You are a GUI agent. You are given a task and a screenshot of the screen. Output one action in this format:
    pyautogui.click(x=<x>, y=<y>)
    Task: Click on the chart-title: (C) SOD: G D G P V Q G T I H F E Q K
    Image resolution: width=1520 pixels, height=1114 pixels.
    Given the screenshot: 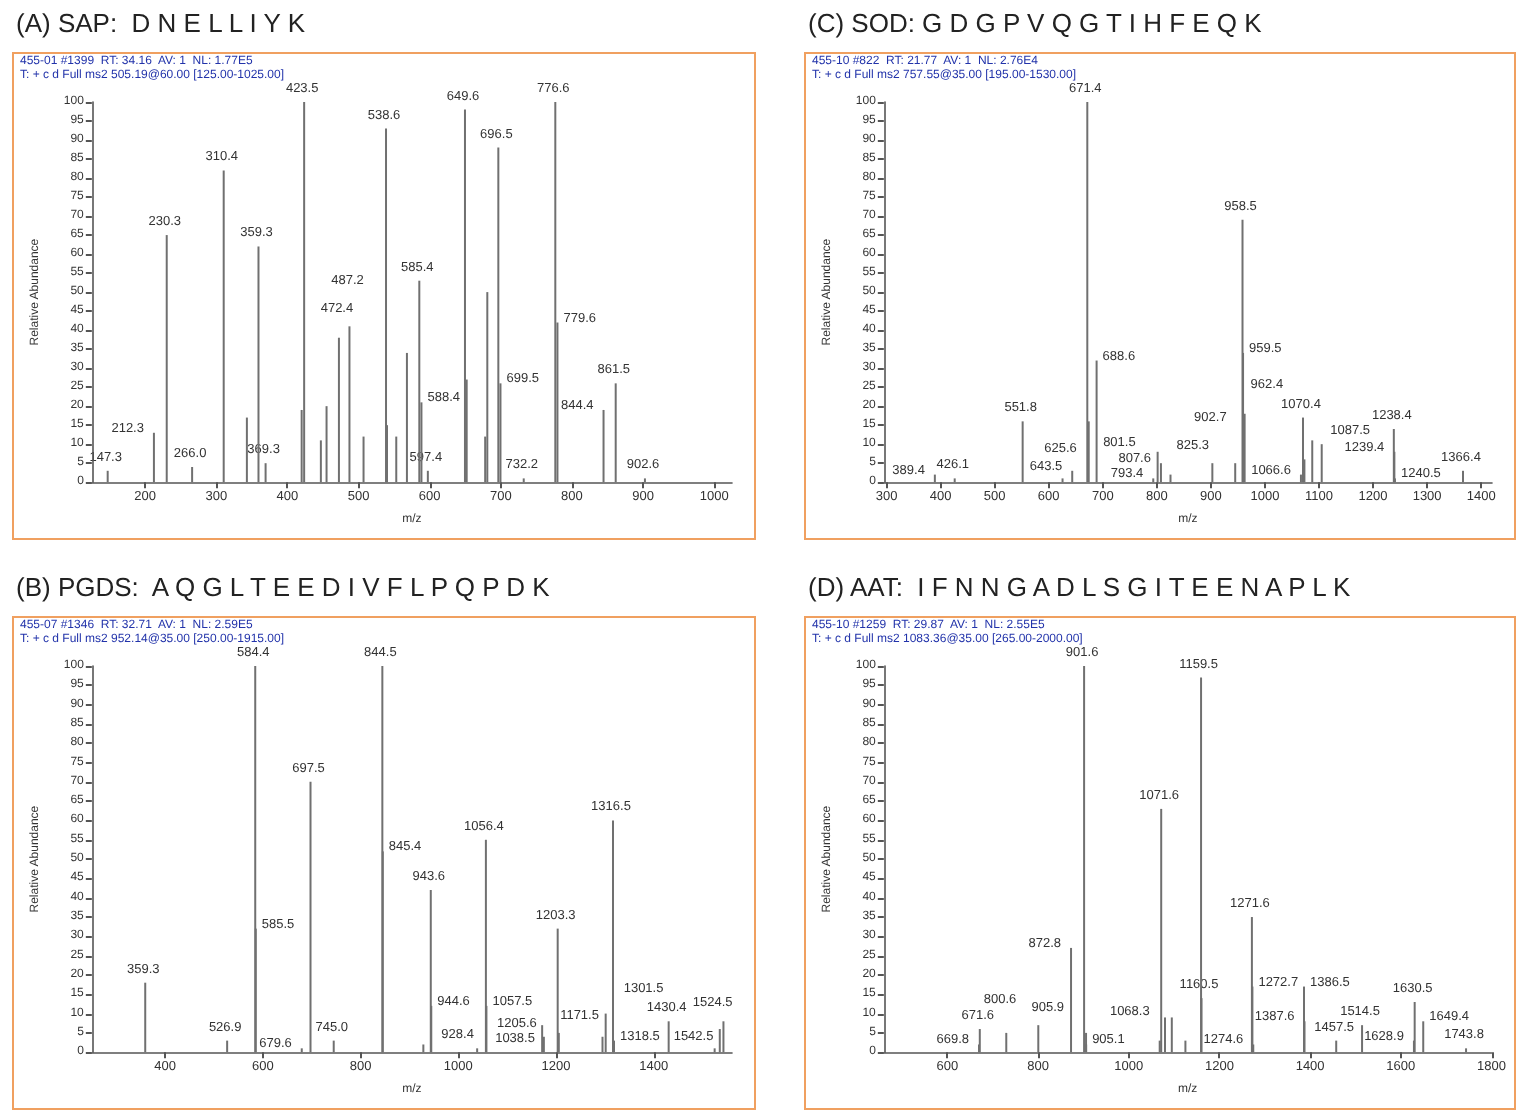 What is the action you would take?
    pyautogui.click(x=1035, y=23)
    